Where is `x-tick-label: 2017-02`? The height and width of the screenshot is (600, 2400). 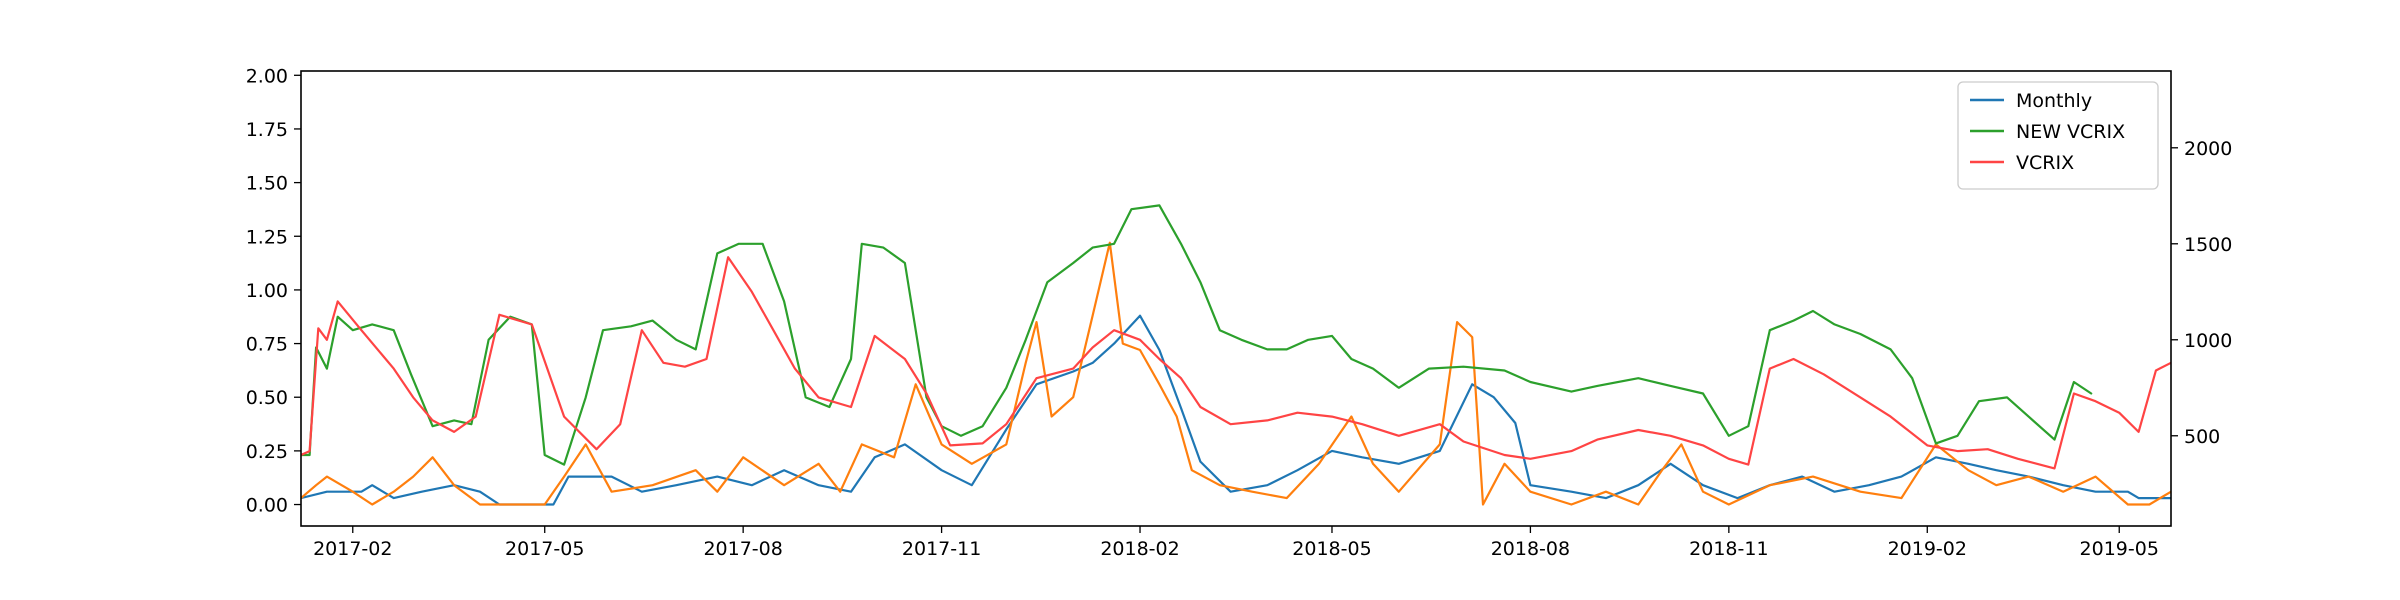 x-tick-label: 2017-02 is located at coordinates (352, 549).